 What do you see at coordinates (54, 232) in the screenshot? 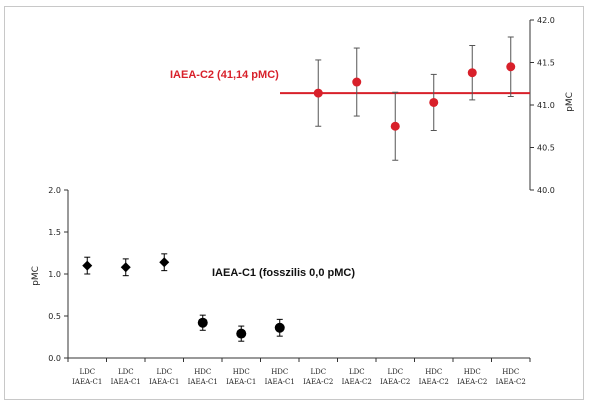
I see `lower-y-tick-label: 1.5` at bounding box center [54, 232].